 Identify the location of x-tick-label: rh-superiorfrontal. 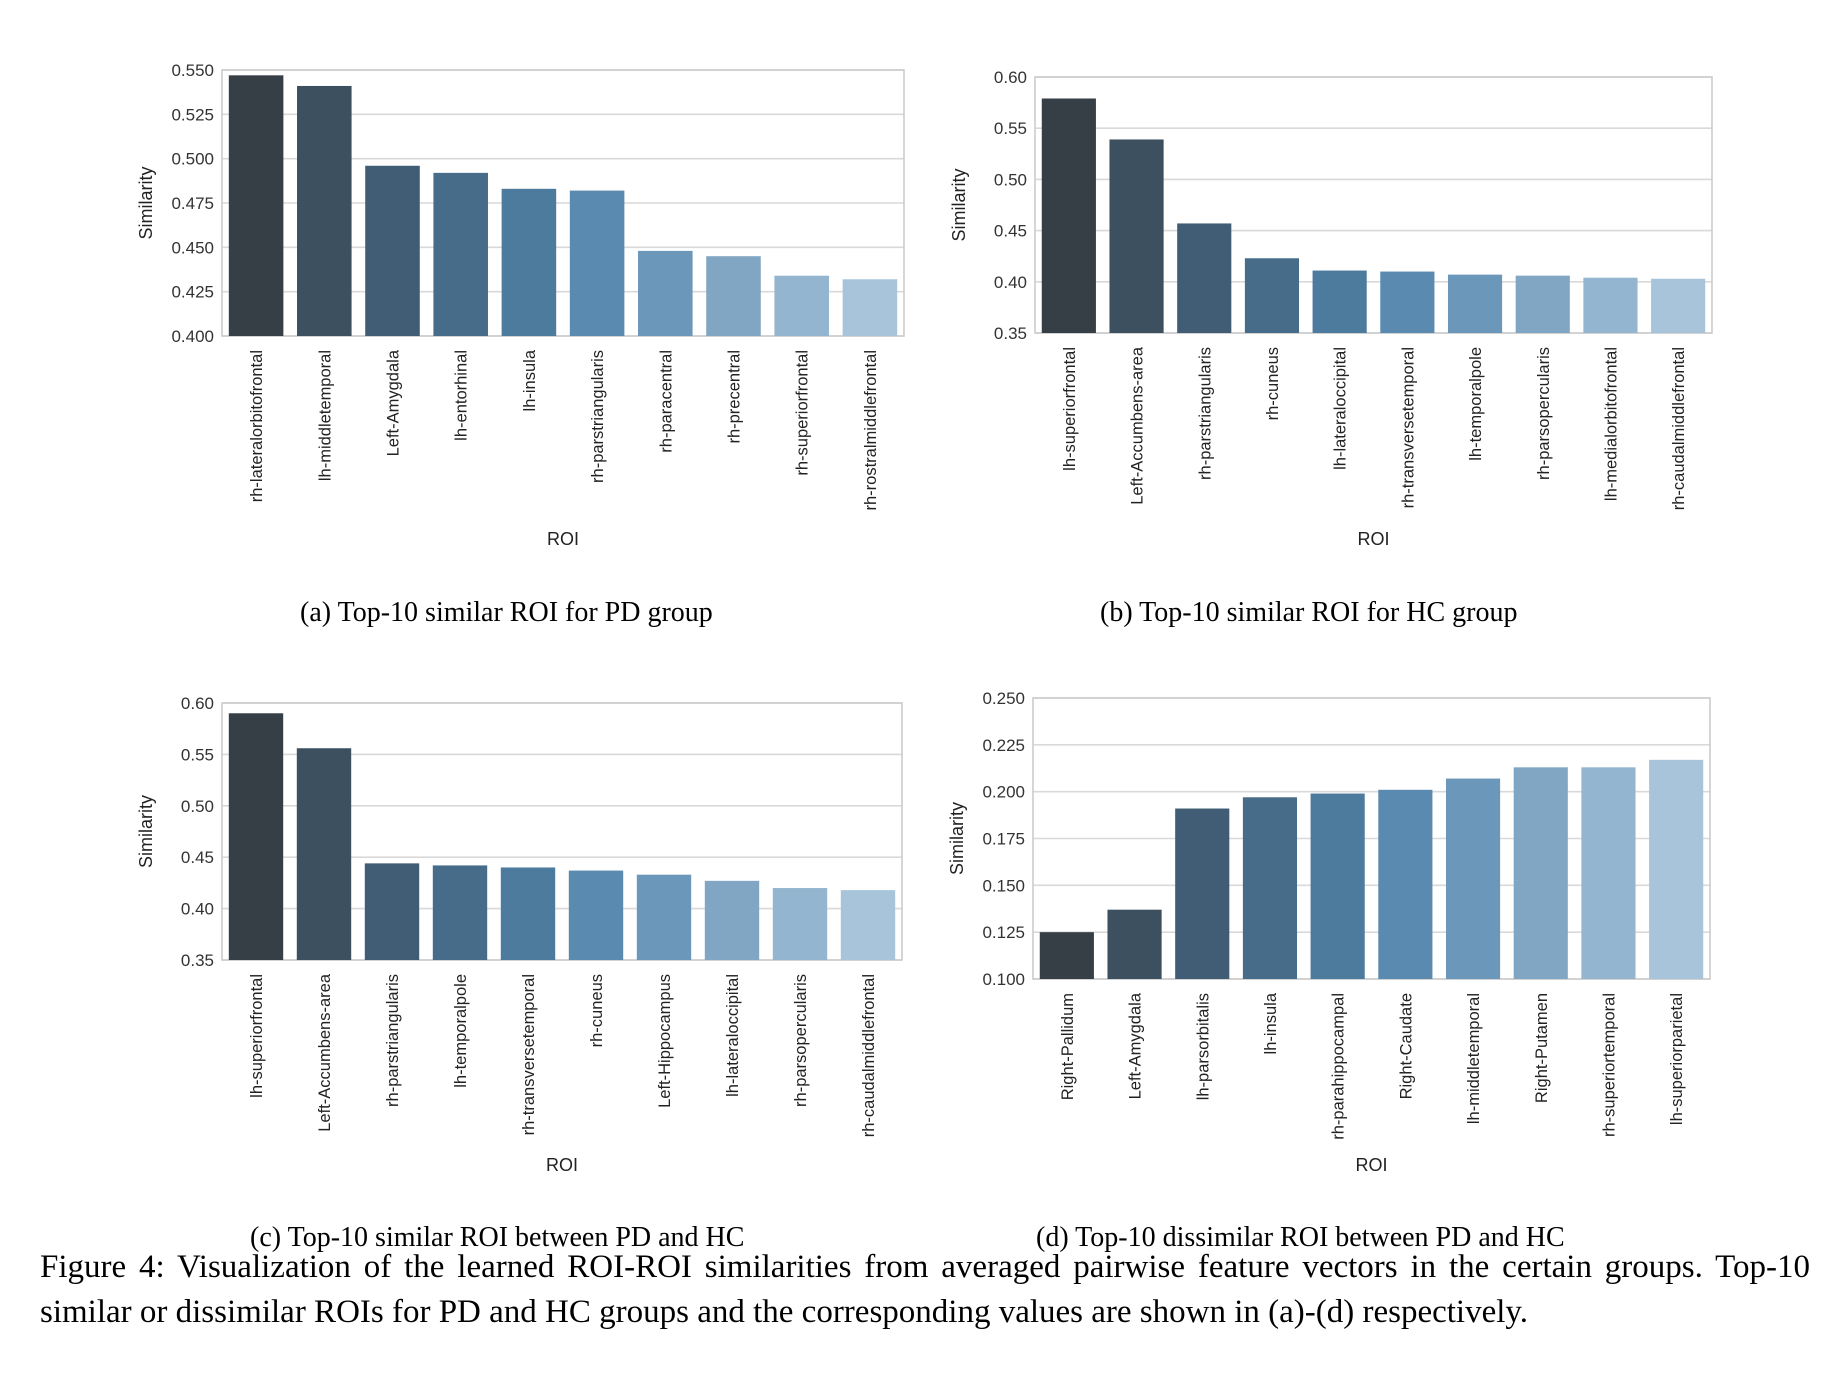
(803, 413).